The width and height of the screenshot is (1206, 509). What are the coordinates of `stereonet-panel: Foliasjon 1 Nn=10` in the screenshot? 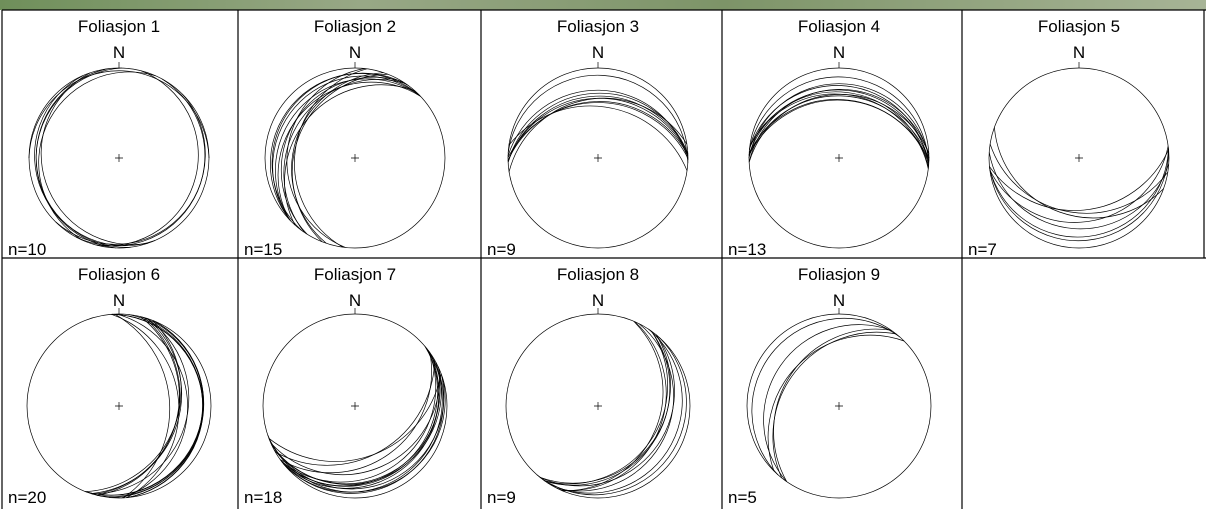 It's located at (109, 138).